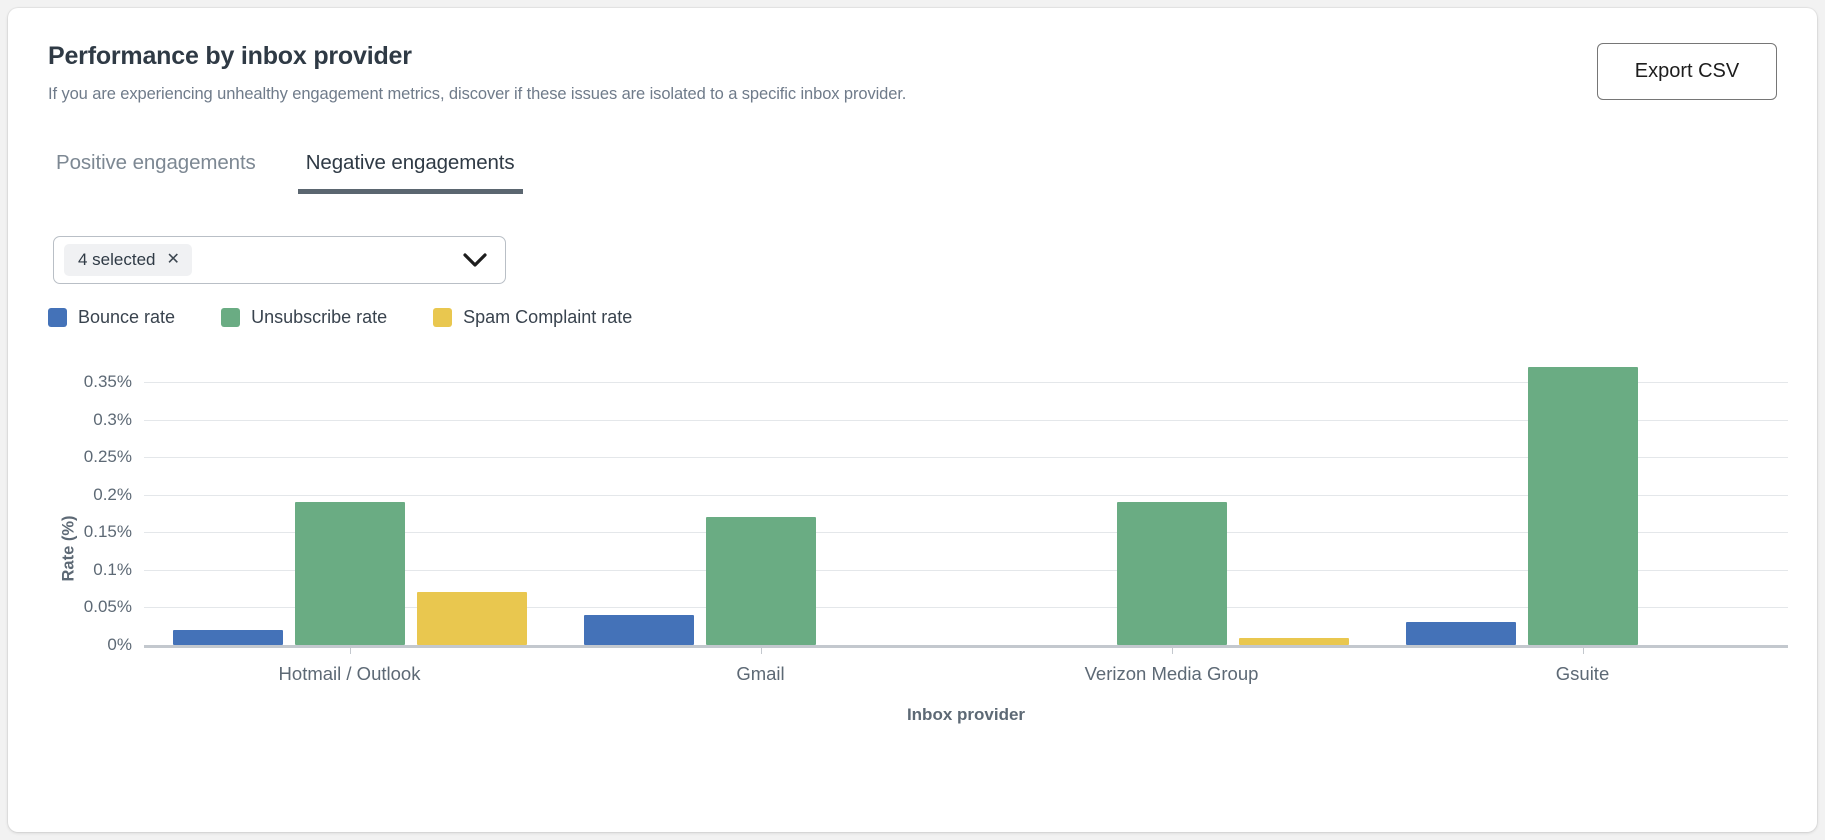 Image resolution: width=1825 pixels, height=840 pixels. I want to click on engagement-tabs: Positive engagements Negative engagements, so click(285, 172).